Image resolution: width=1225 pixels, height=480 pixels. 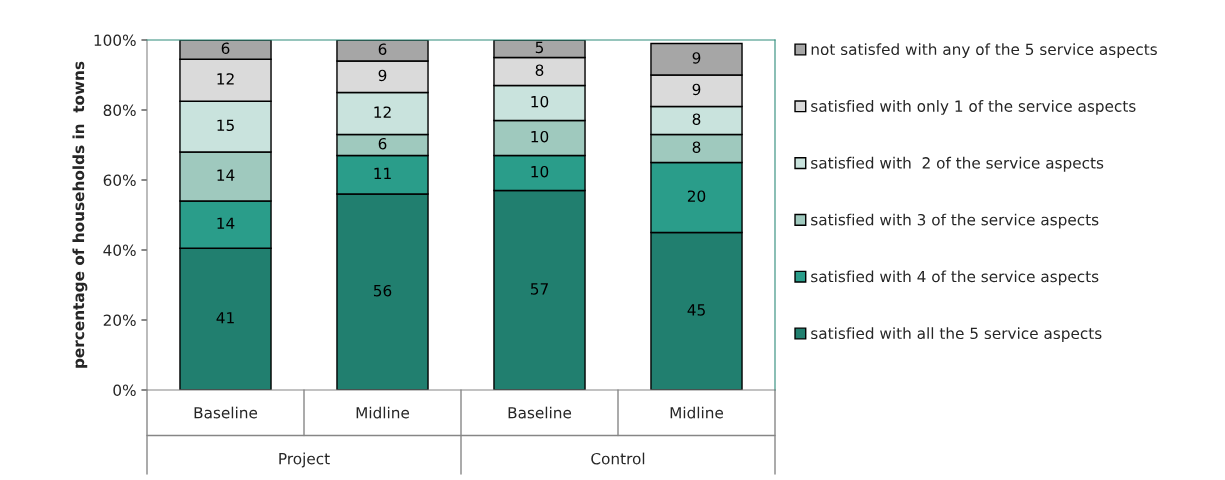 I want to click on y-axis-title: percentage of households in towns, so click(x=80, y=214).